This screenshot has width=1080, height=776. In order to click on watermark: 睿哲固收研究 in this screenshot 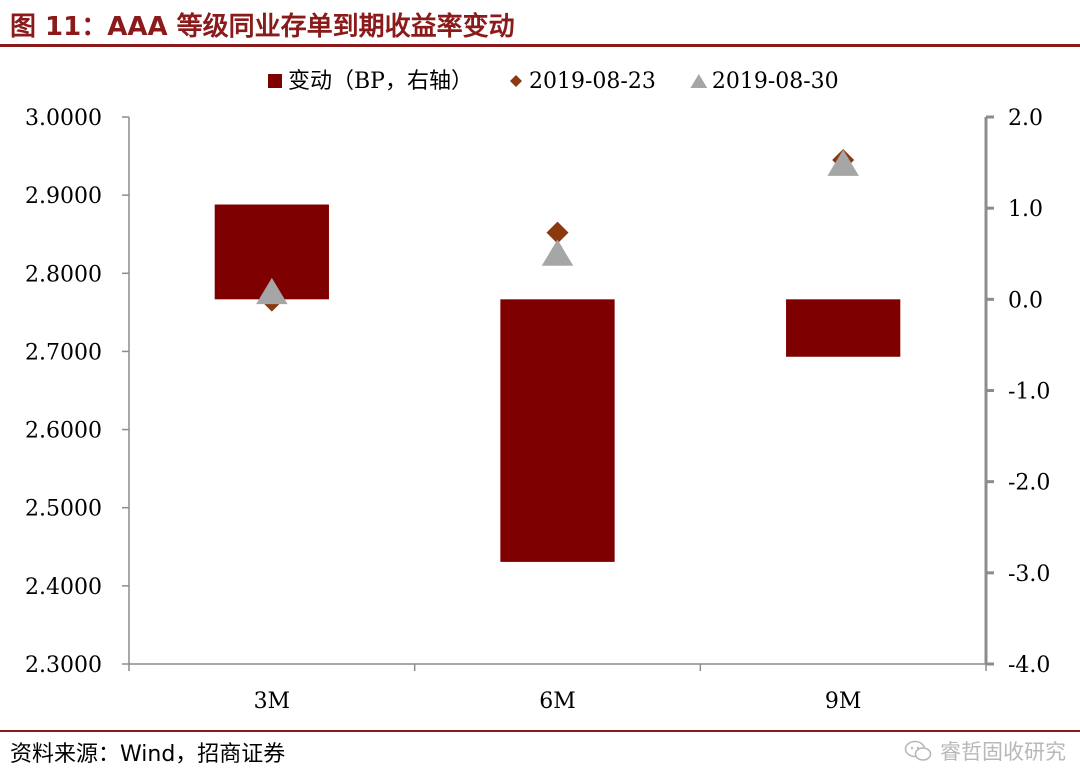, I will do `click(985, 751)`.